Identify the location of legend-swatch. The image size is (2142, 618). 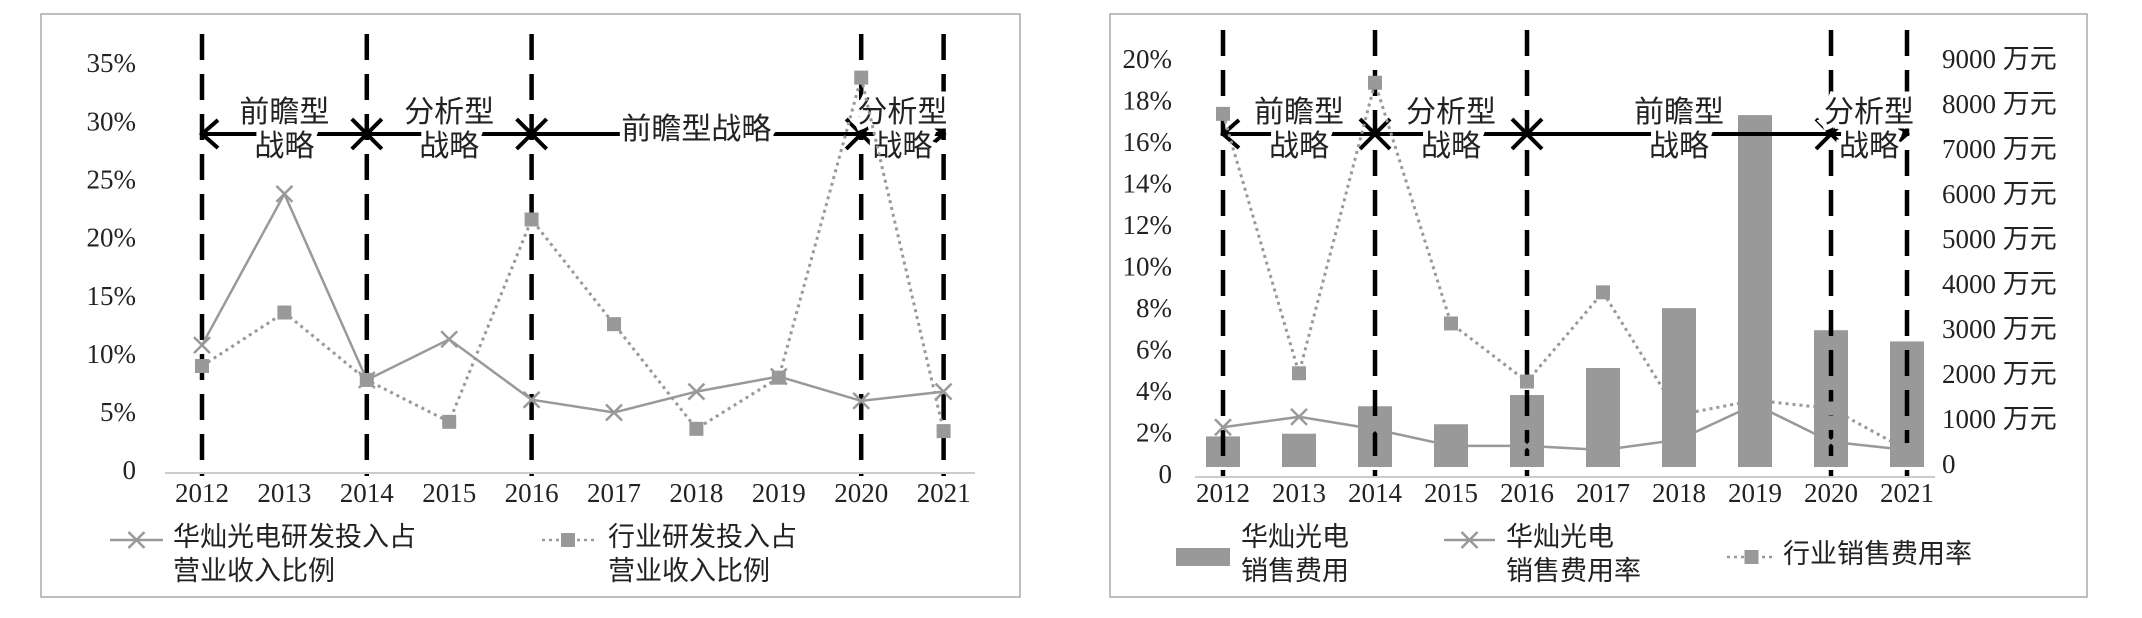
(1203, 557).